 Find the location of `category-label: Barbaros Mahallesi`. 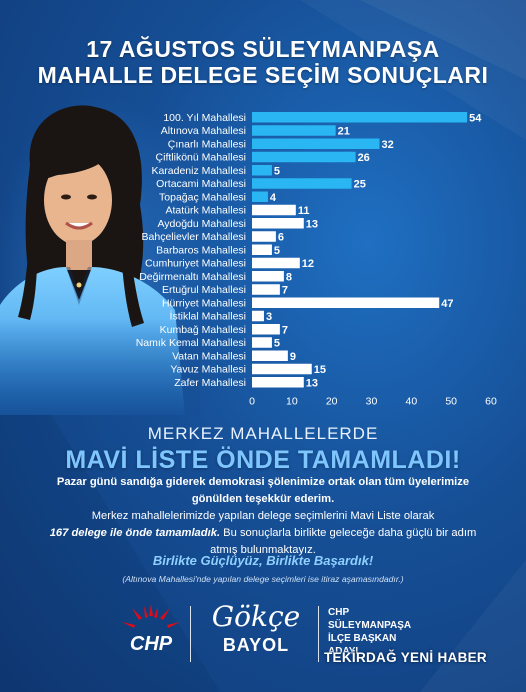

category-label: Barbaros Mahallesi is located at coordinates (201, 250).